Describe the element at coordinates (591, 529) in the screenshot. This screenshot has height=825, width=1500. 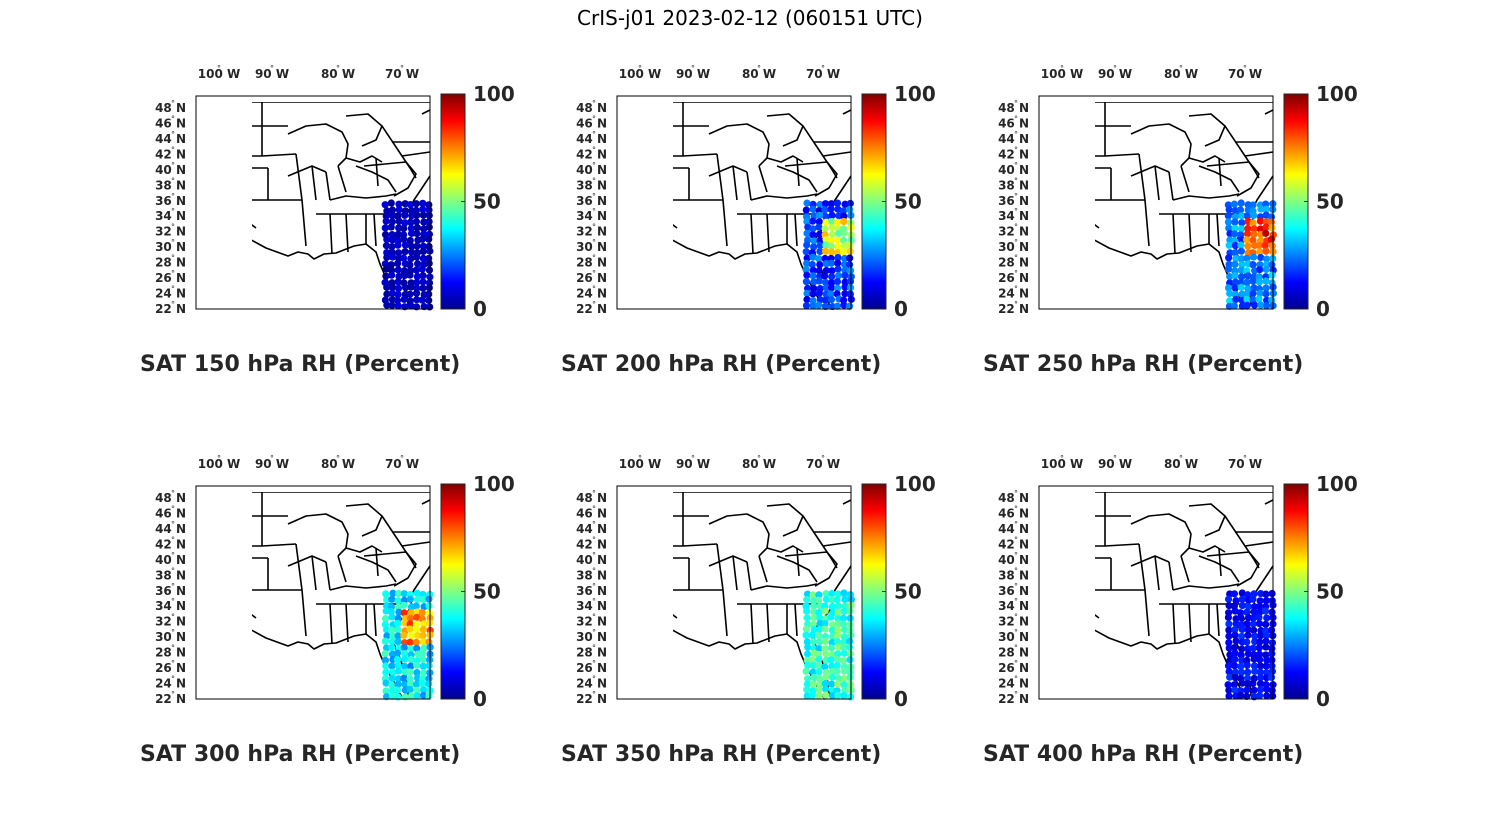
I see `lat-tick-label: 44 N` at that location.